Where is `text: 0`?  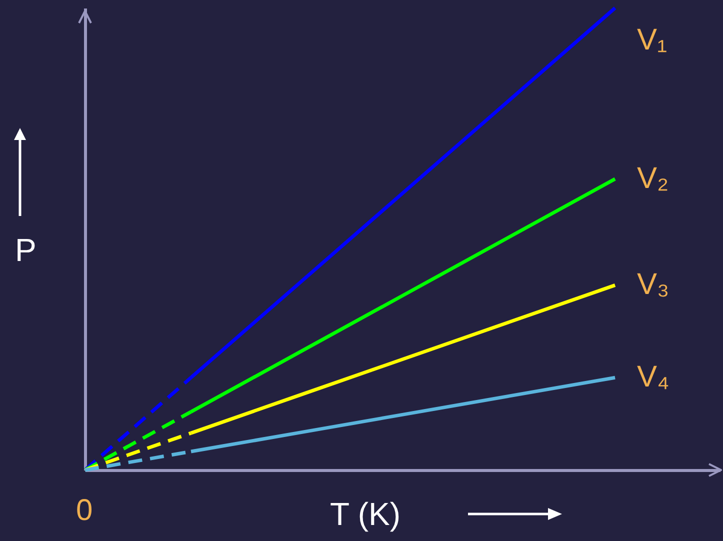
text: 0 is located at coordinates (84, 511).